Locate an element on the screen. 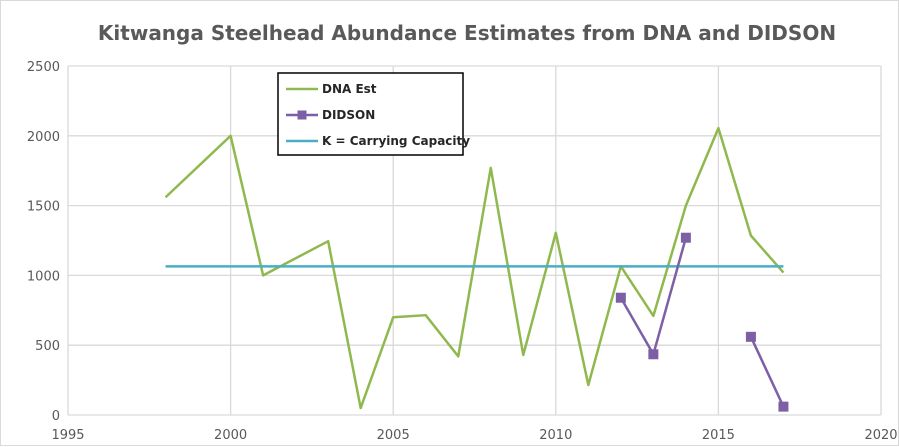 The width and height of the screenshot is (899, 447). x-tick-label: 1995 is located at coordinates (67, 435).